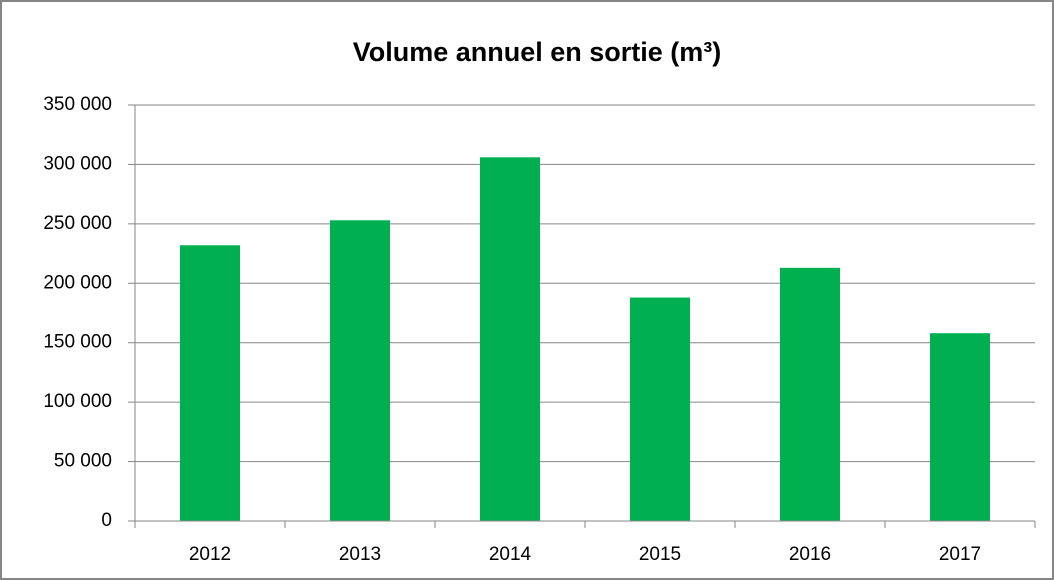 This screenshot has width=1054, height=580. What do you see at coordinates (106, 520) in the screenshot?
I see `y-tick-label: 0` at bounding box center [106, 520].